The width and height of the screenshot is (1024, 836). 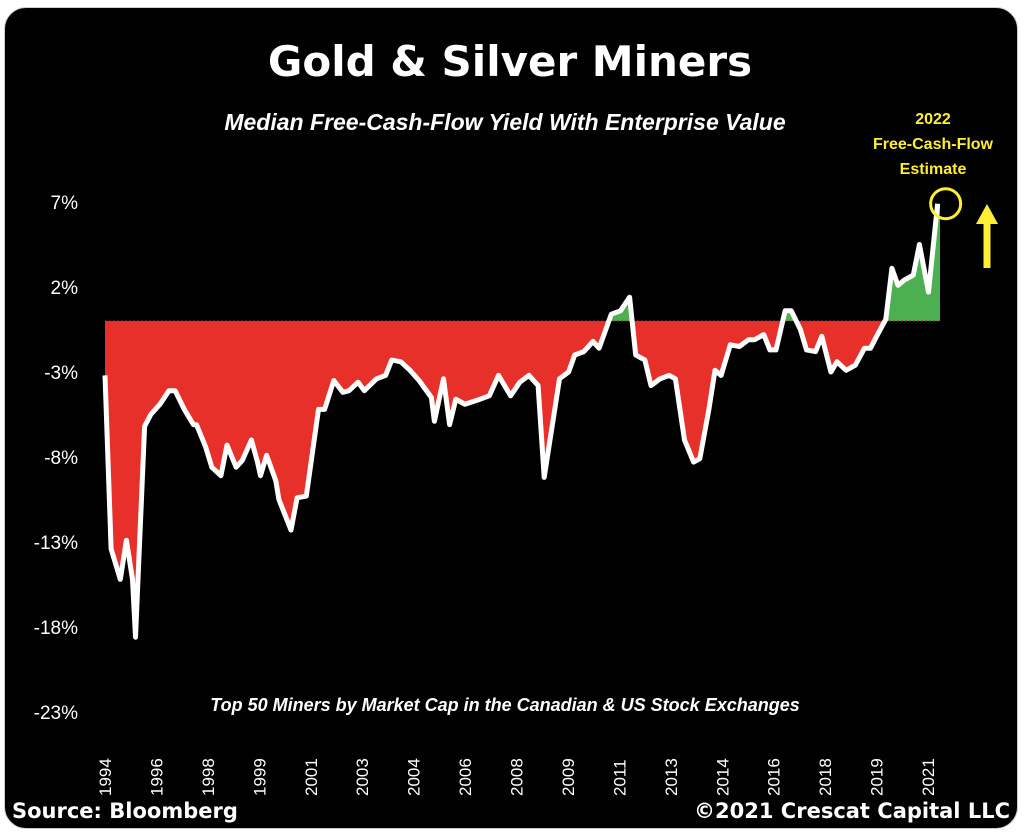 What do you see at coordinates (774, 777) in the screenshot?
I see `x-tick-label: 2016` at bounding box center [774, 777].